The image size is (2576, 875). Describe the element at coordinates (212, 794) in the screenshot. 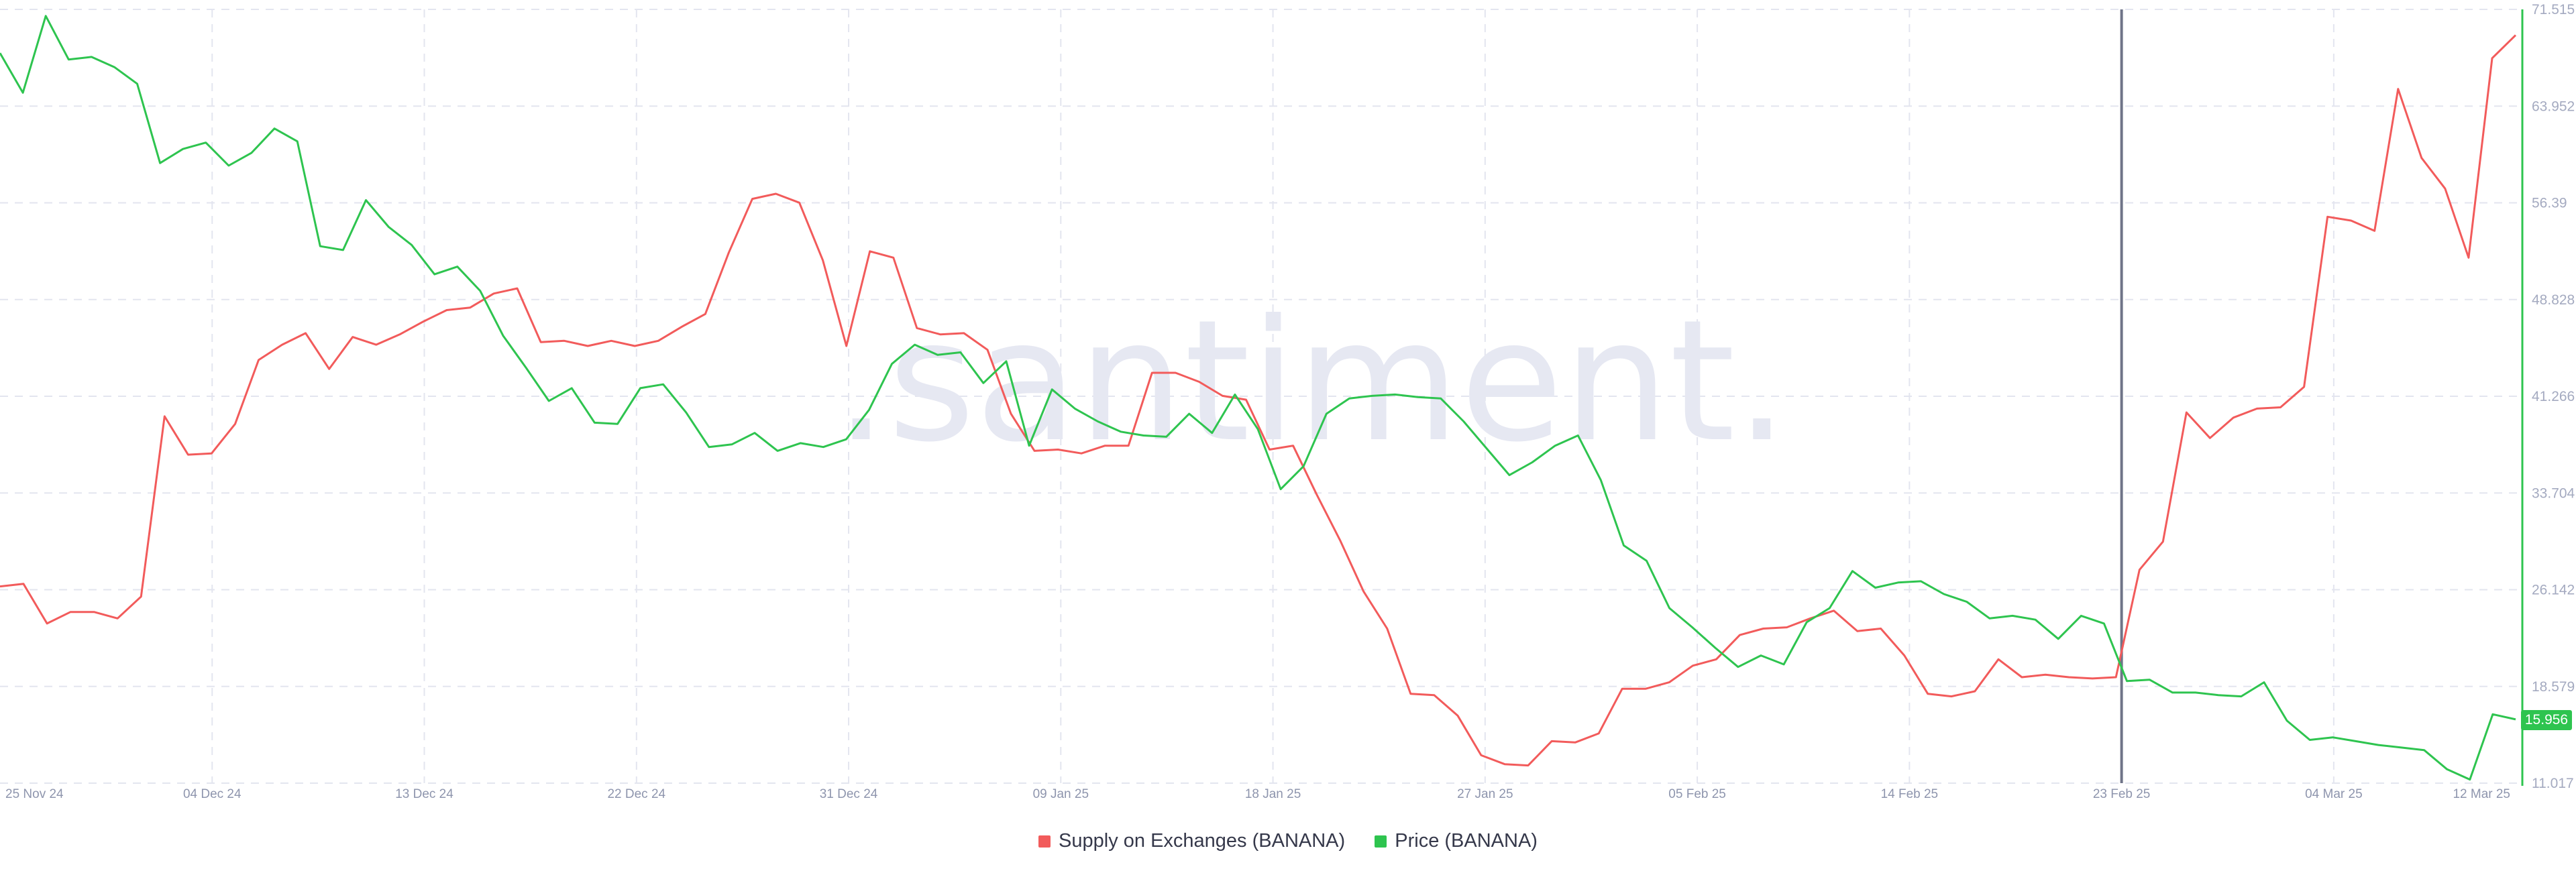

I see `x-tick-label: 04 Dec 24` at that location.